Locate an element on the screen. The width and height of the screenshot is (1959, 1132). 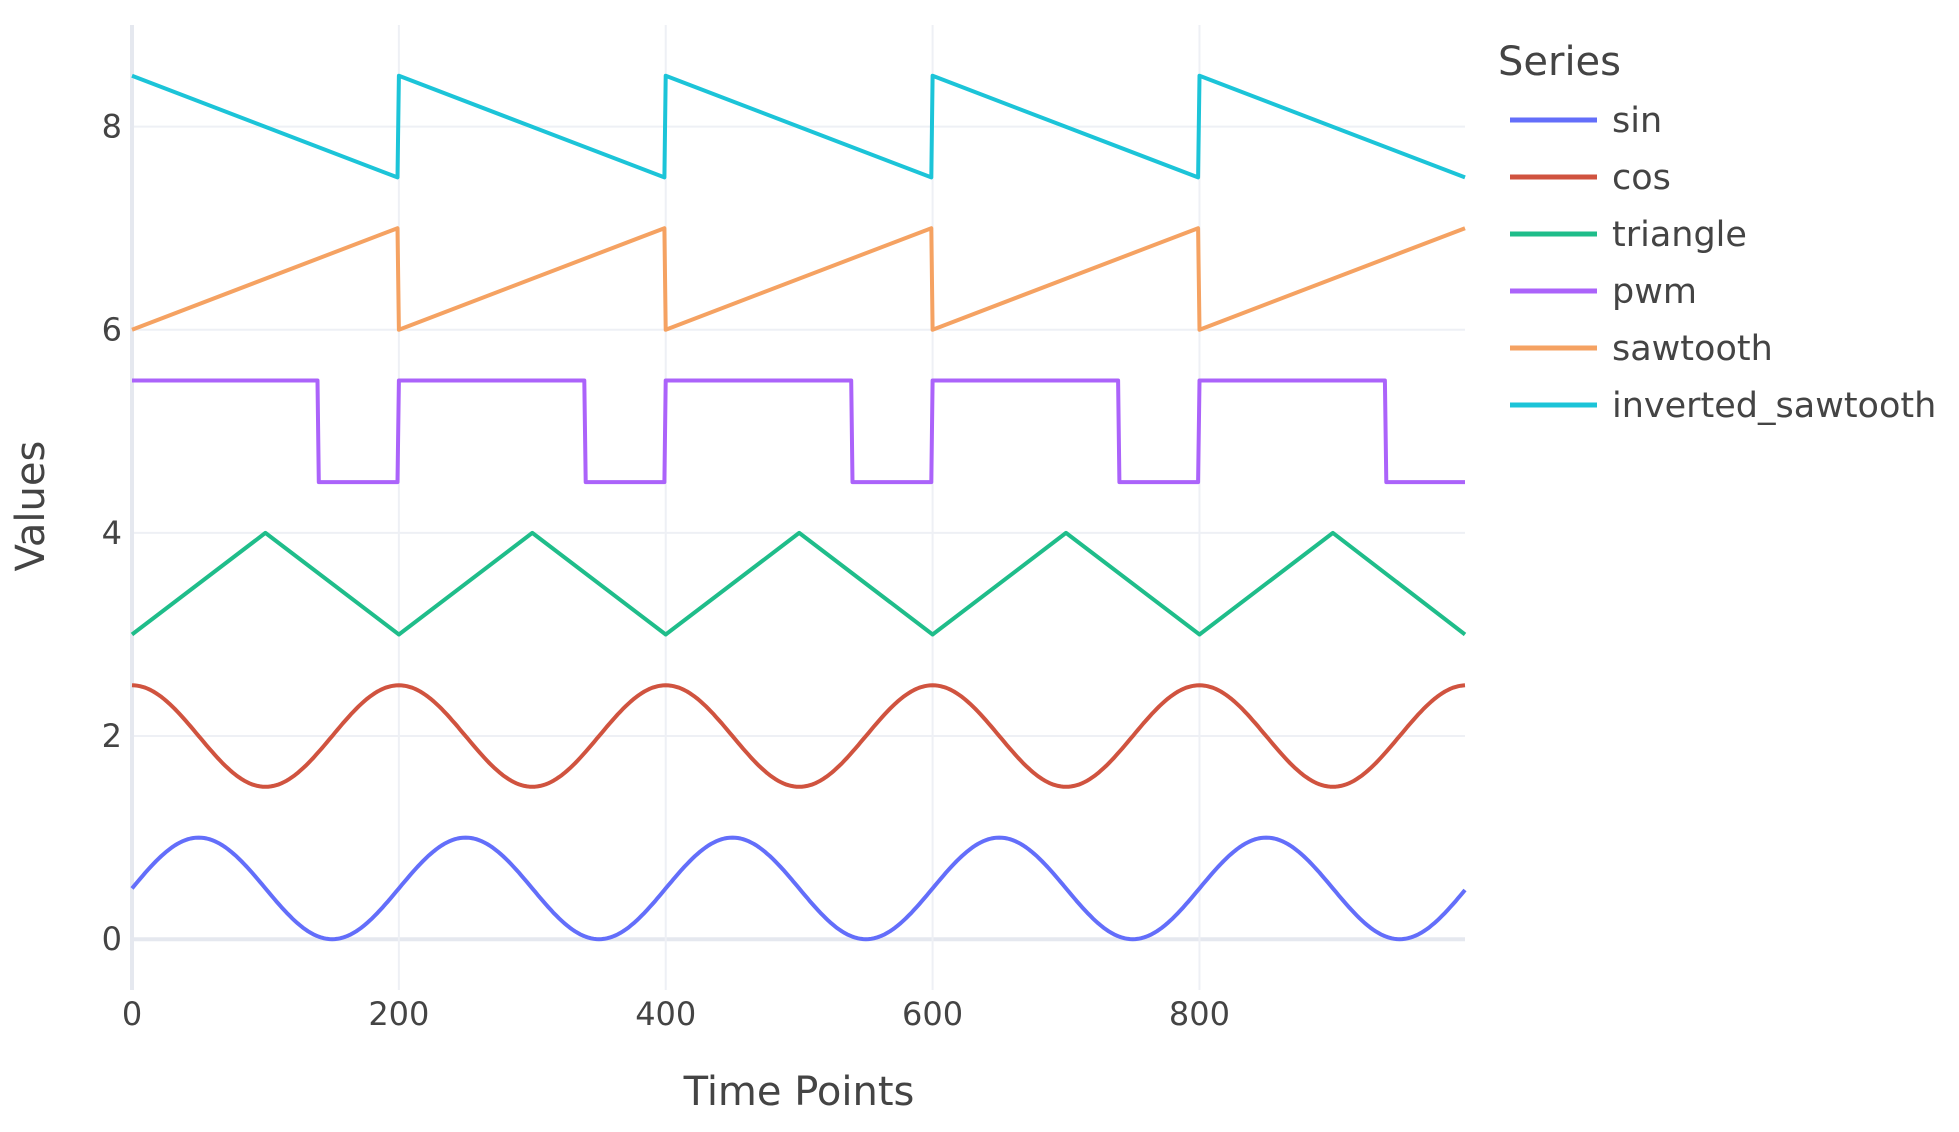
y-tick-label: 2 is located at coordinates (112, 736).